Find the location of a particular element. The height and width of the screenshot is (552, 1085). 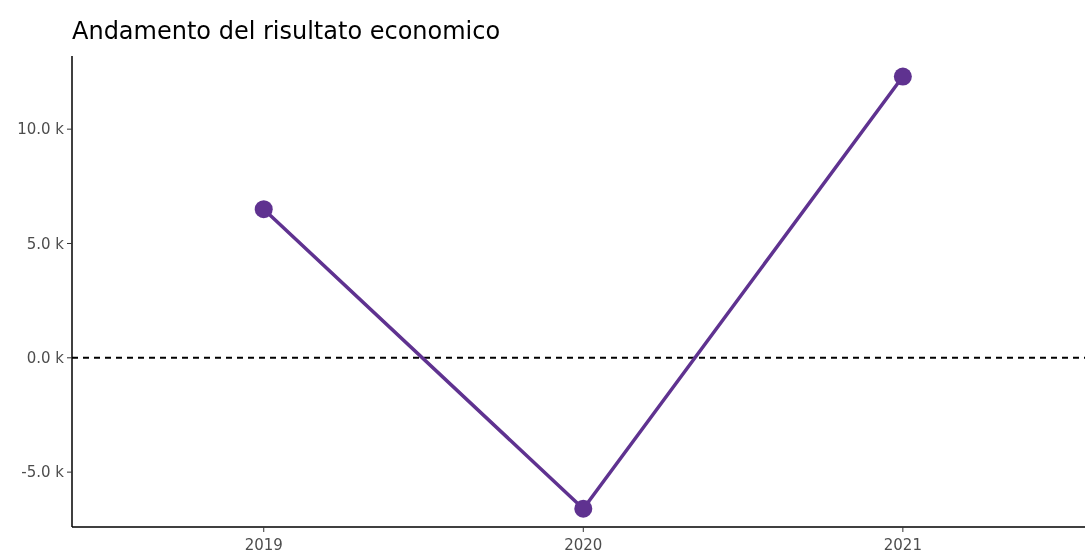

x-tick-label: 2020 is located at coordinates (583, 544).